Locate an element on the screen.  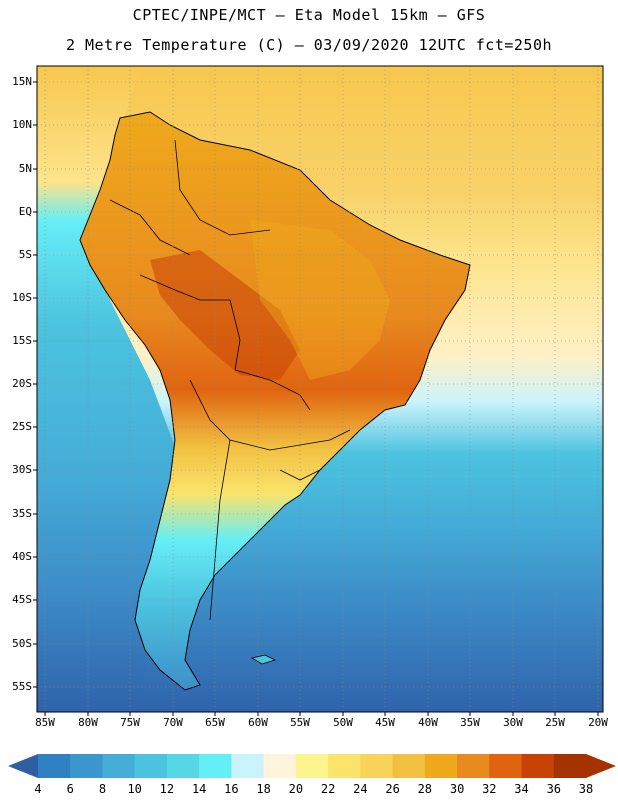
colorbar-tick-label: 4 is located at coordinates (38, 789).